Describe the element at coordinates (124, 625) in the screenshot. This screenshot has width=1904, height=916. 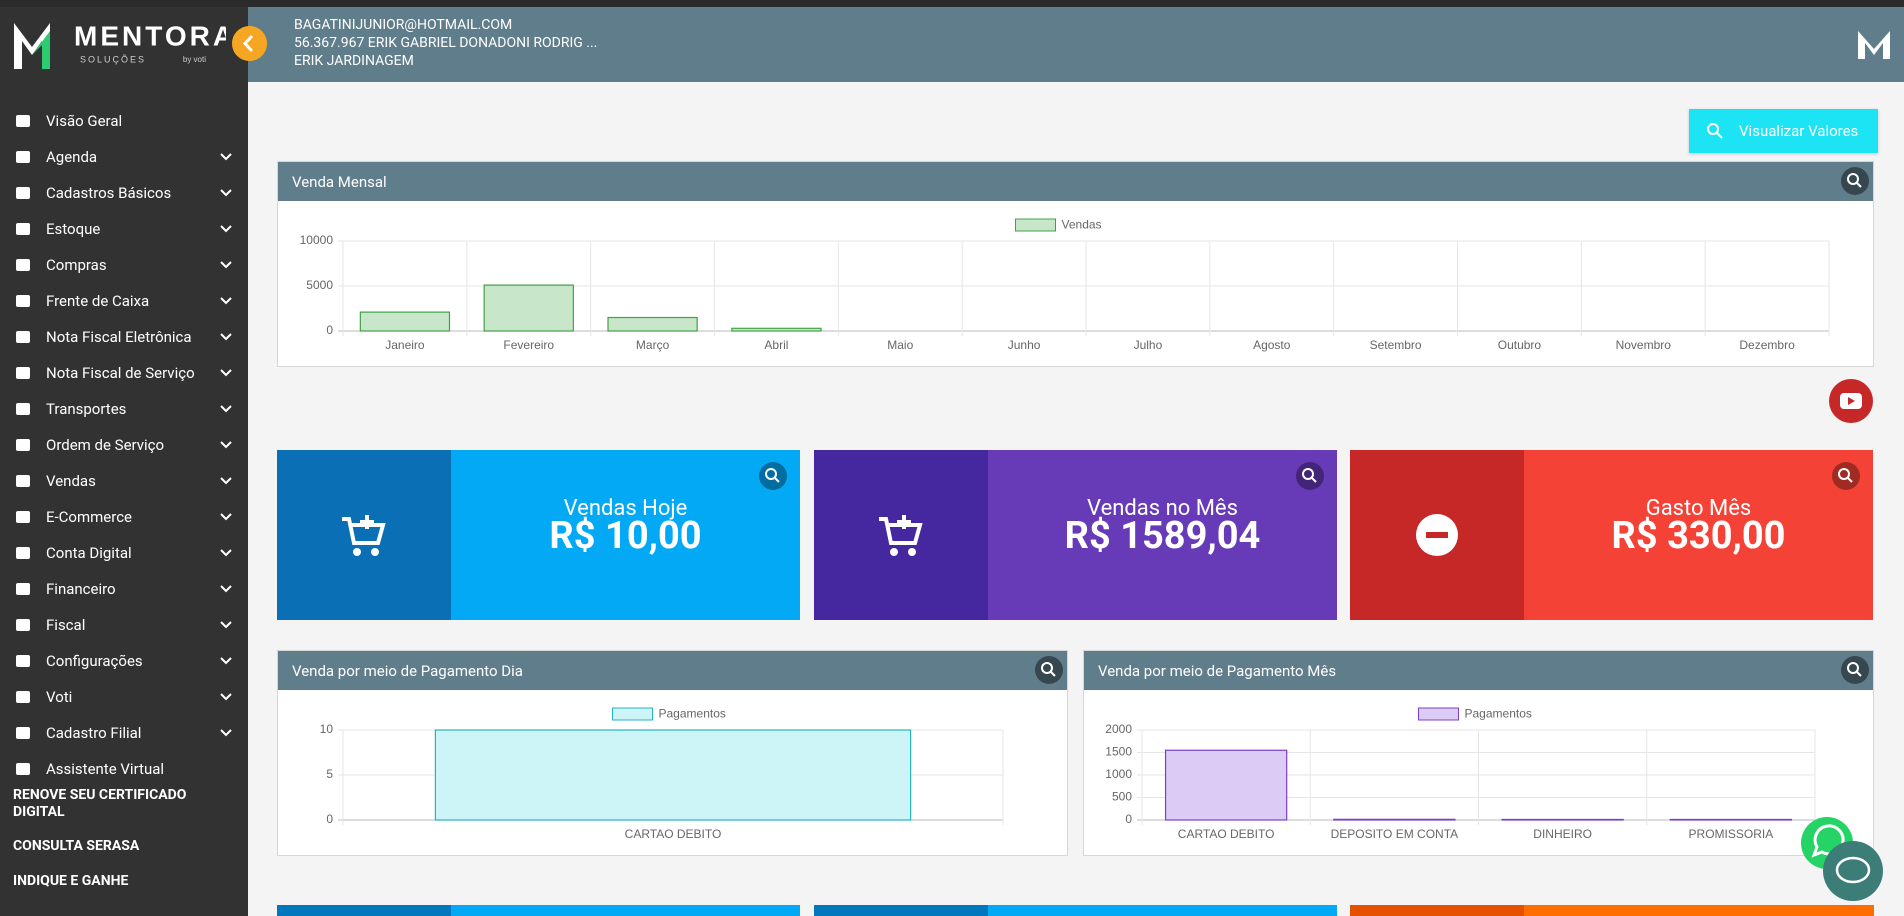
I see `menu-item: Fiscal` at that location.